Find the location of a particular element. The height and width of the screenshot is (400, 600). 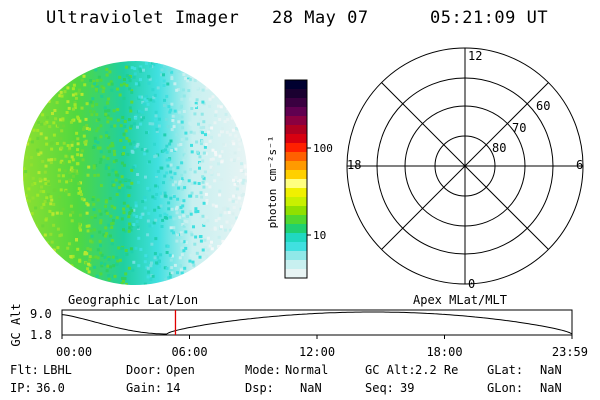

instrument-title: Ultraviolet Imager is located at coordinates (143, 18).